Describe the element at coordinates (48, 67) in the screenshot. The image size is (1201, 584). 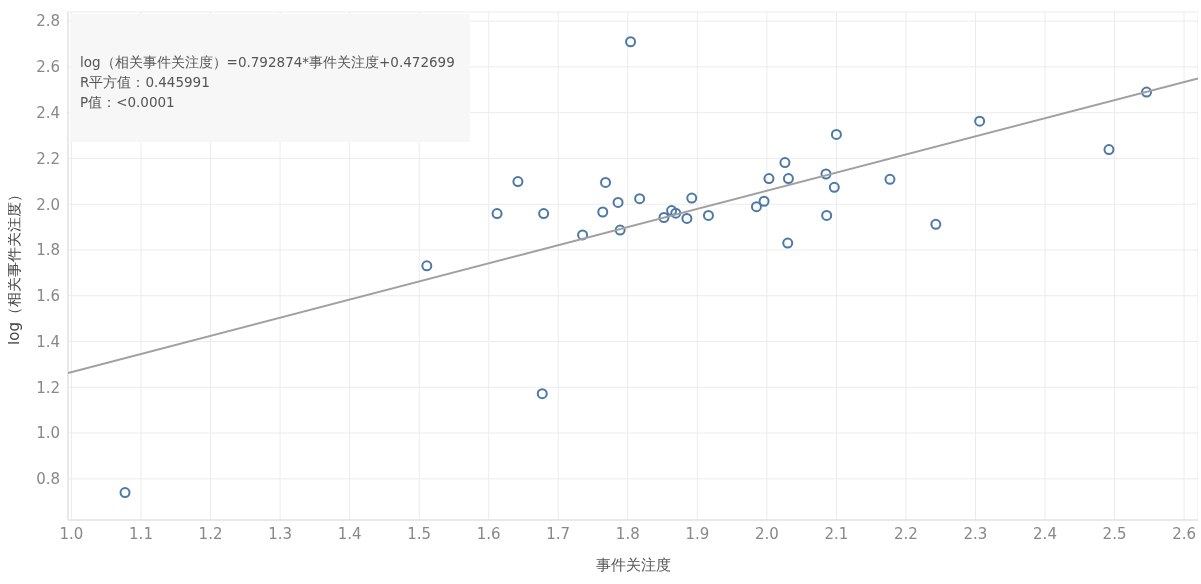
I see `y-tick-label: 2.6` at that location.